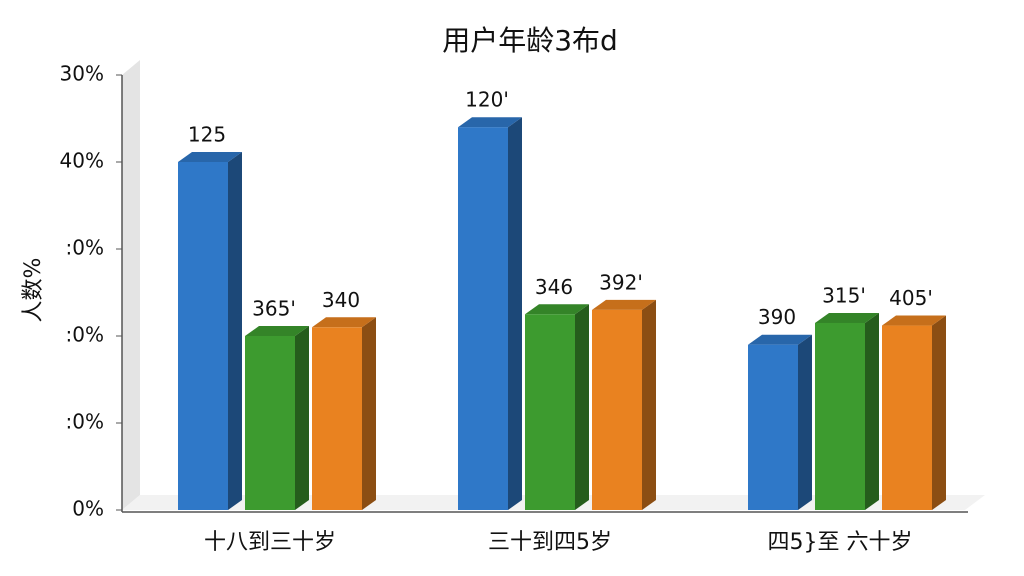 The image size is (1024, 576). Describe the element at coordinates (270, 542) in the screenshot. I see `x-tick-label: 十八到三十岁` at that location.